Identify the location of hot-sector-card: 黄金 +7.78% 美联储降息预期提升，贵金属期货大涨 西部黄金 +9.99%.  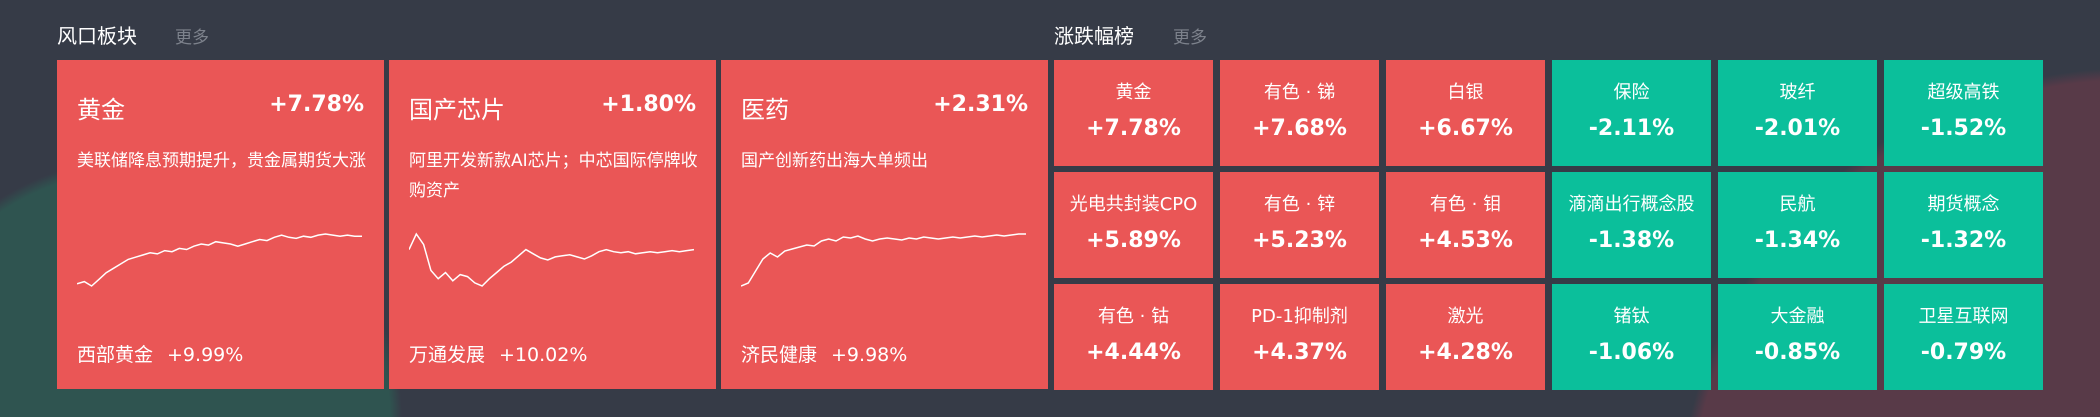
(220, 224).